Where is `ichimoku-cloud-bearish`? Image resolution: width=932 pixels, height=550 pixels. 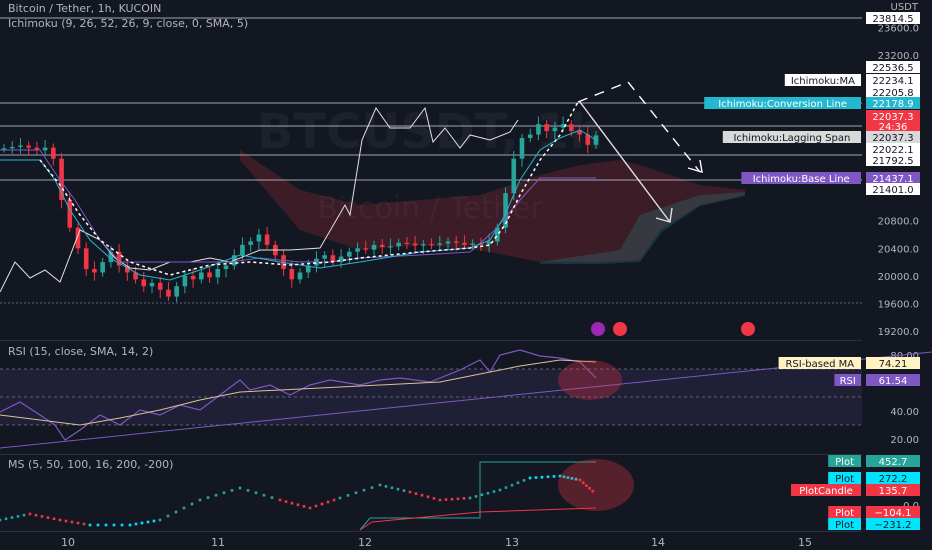
ichimoku-cloud-bearish is located at coordinates (492, 206).